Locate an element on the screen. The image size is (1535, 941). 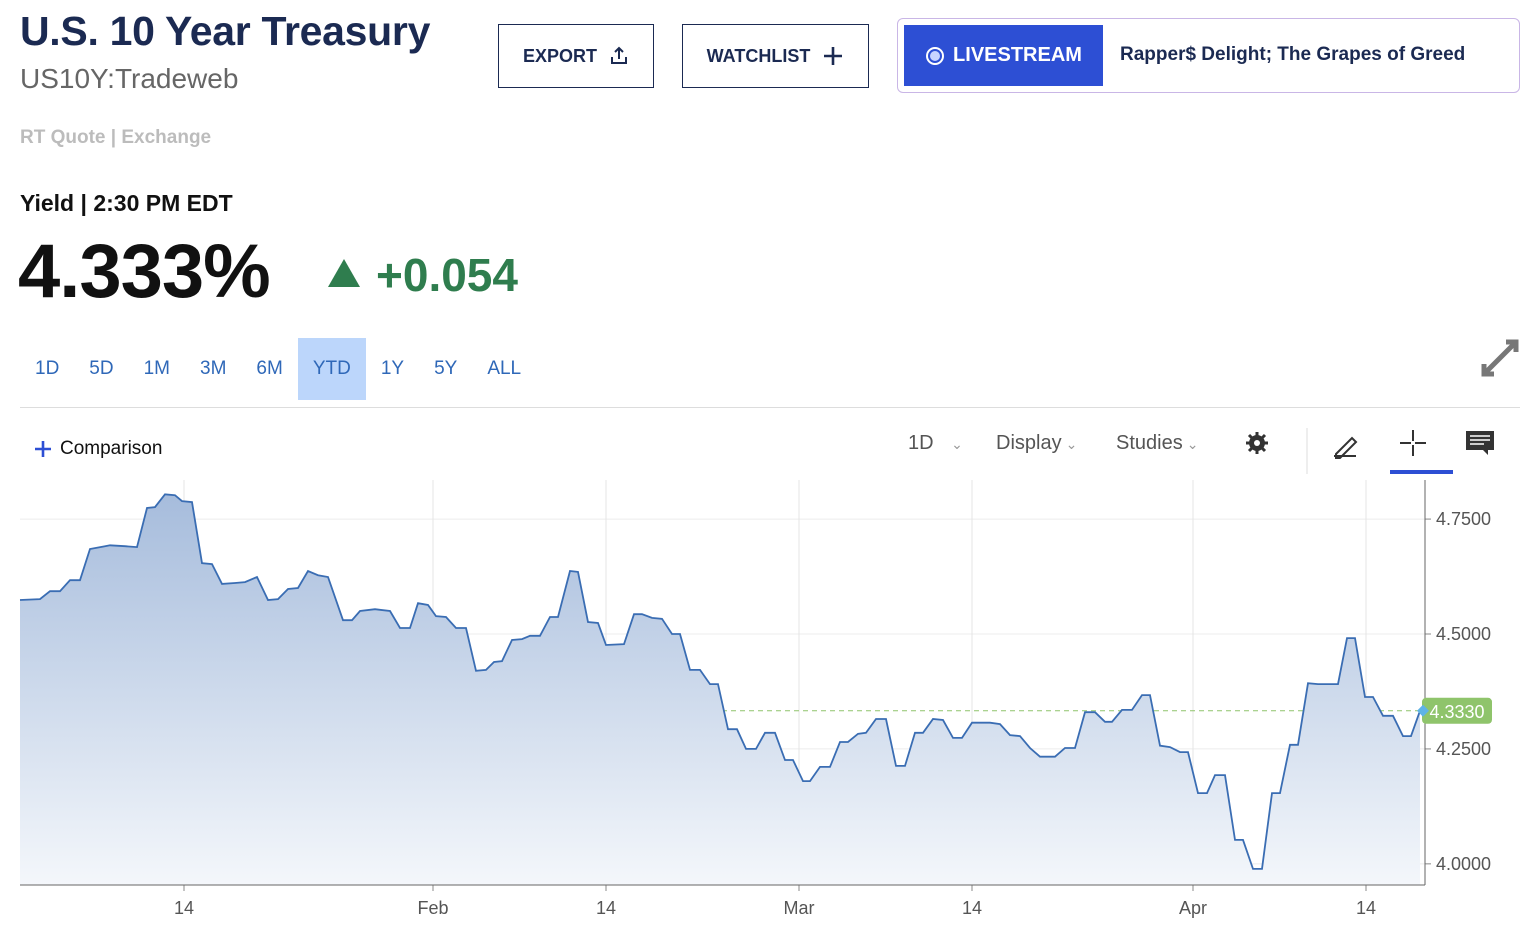
export-label: EXPORT is located at coordinates (559, 55).